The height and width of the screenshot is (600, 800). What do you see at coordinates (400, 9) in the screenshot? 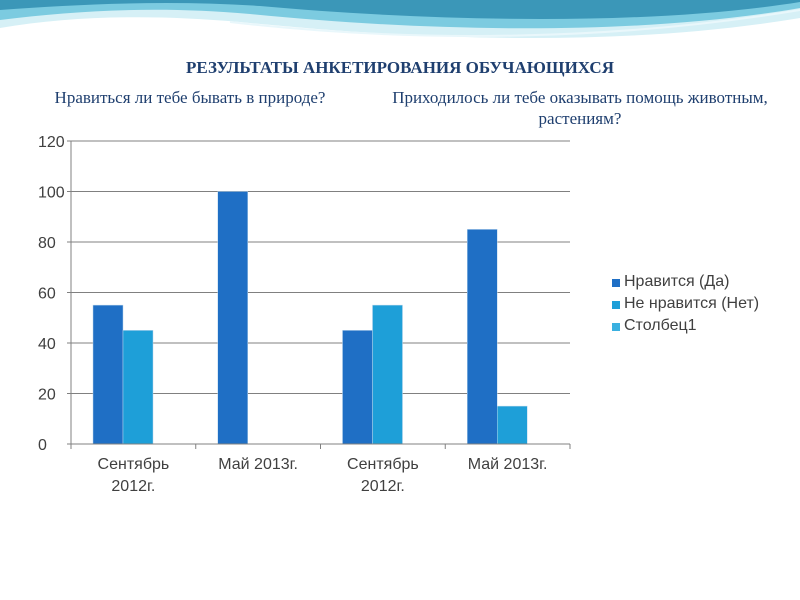
I see `wave-dark` at bounding box center [400, 9].